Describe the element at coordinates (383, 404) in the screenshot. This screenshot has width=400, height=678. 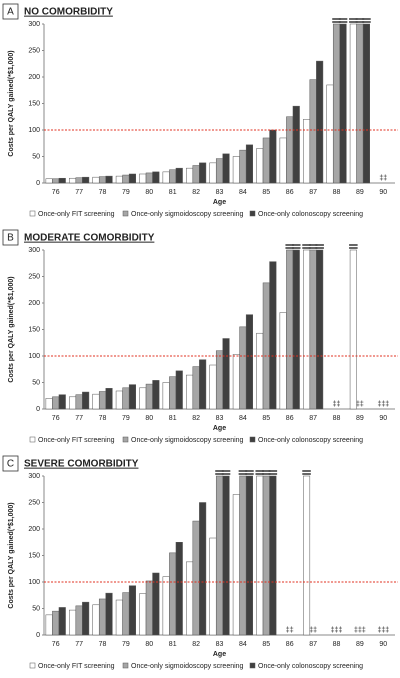
I see `note: ‡‡‡` at that location.